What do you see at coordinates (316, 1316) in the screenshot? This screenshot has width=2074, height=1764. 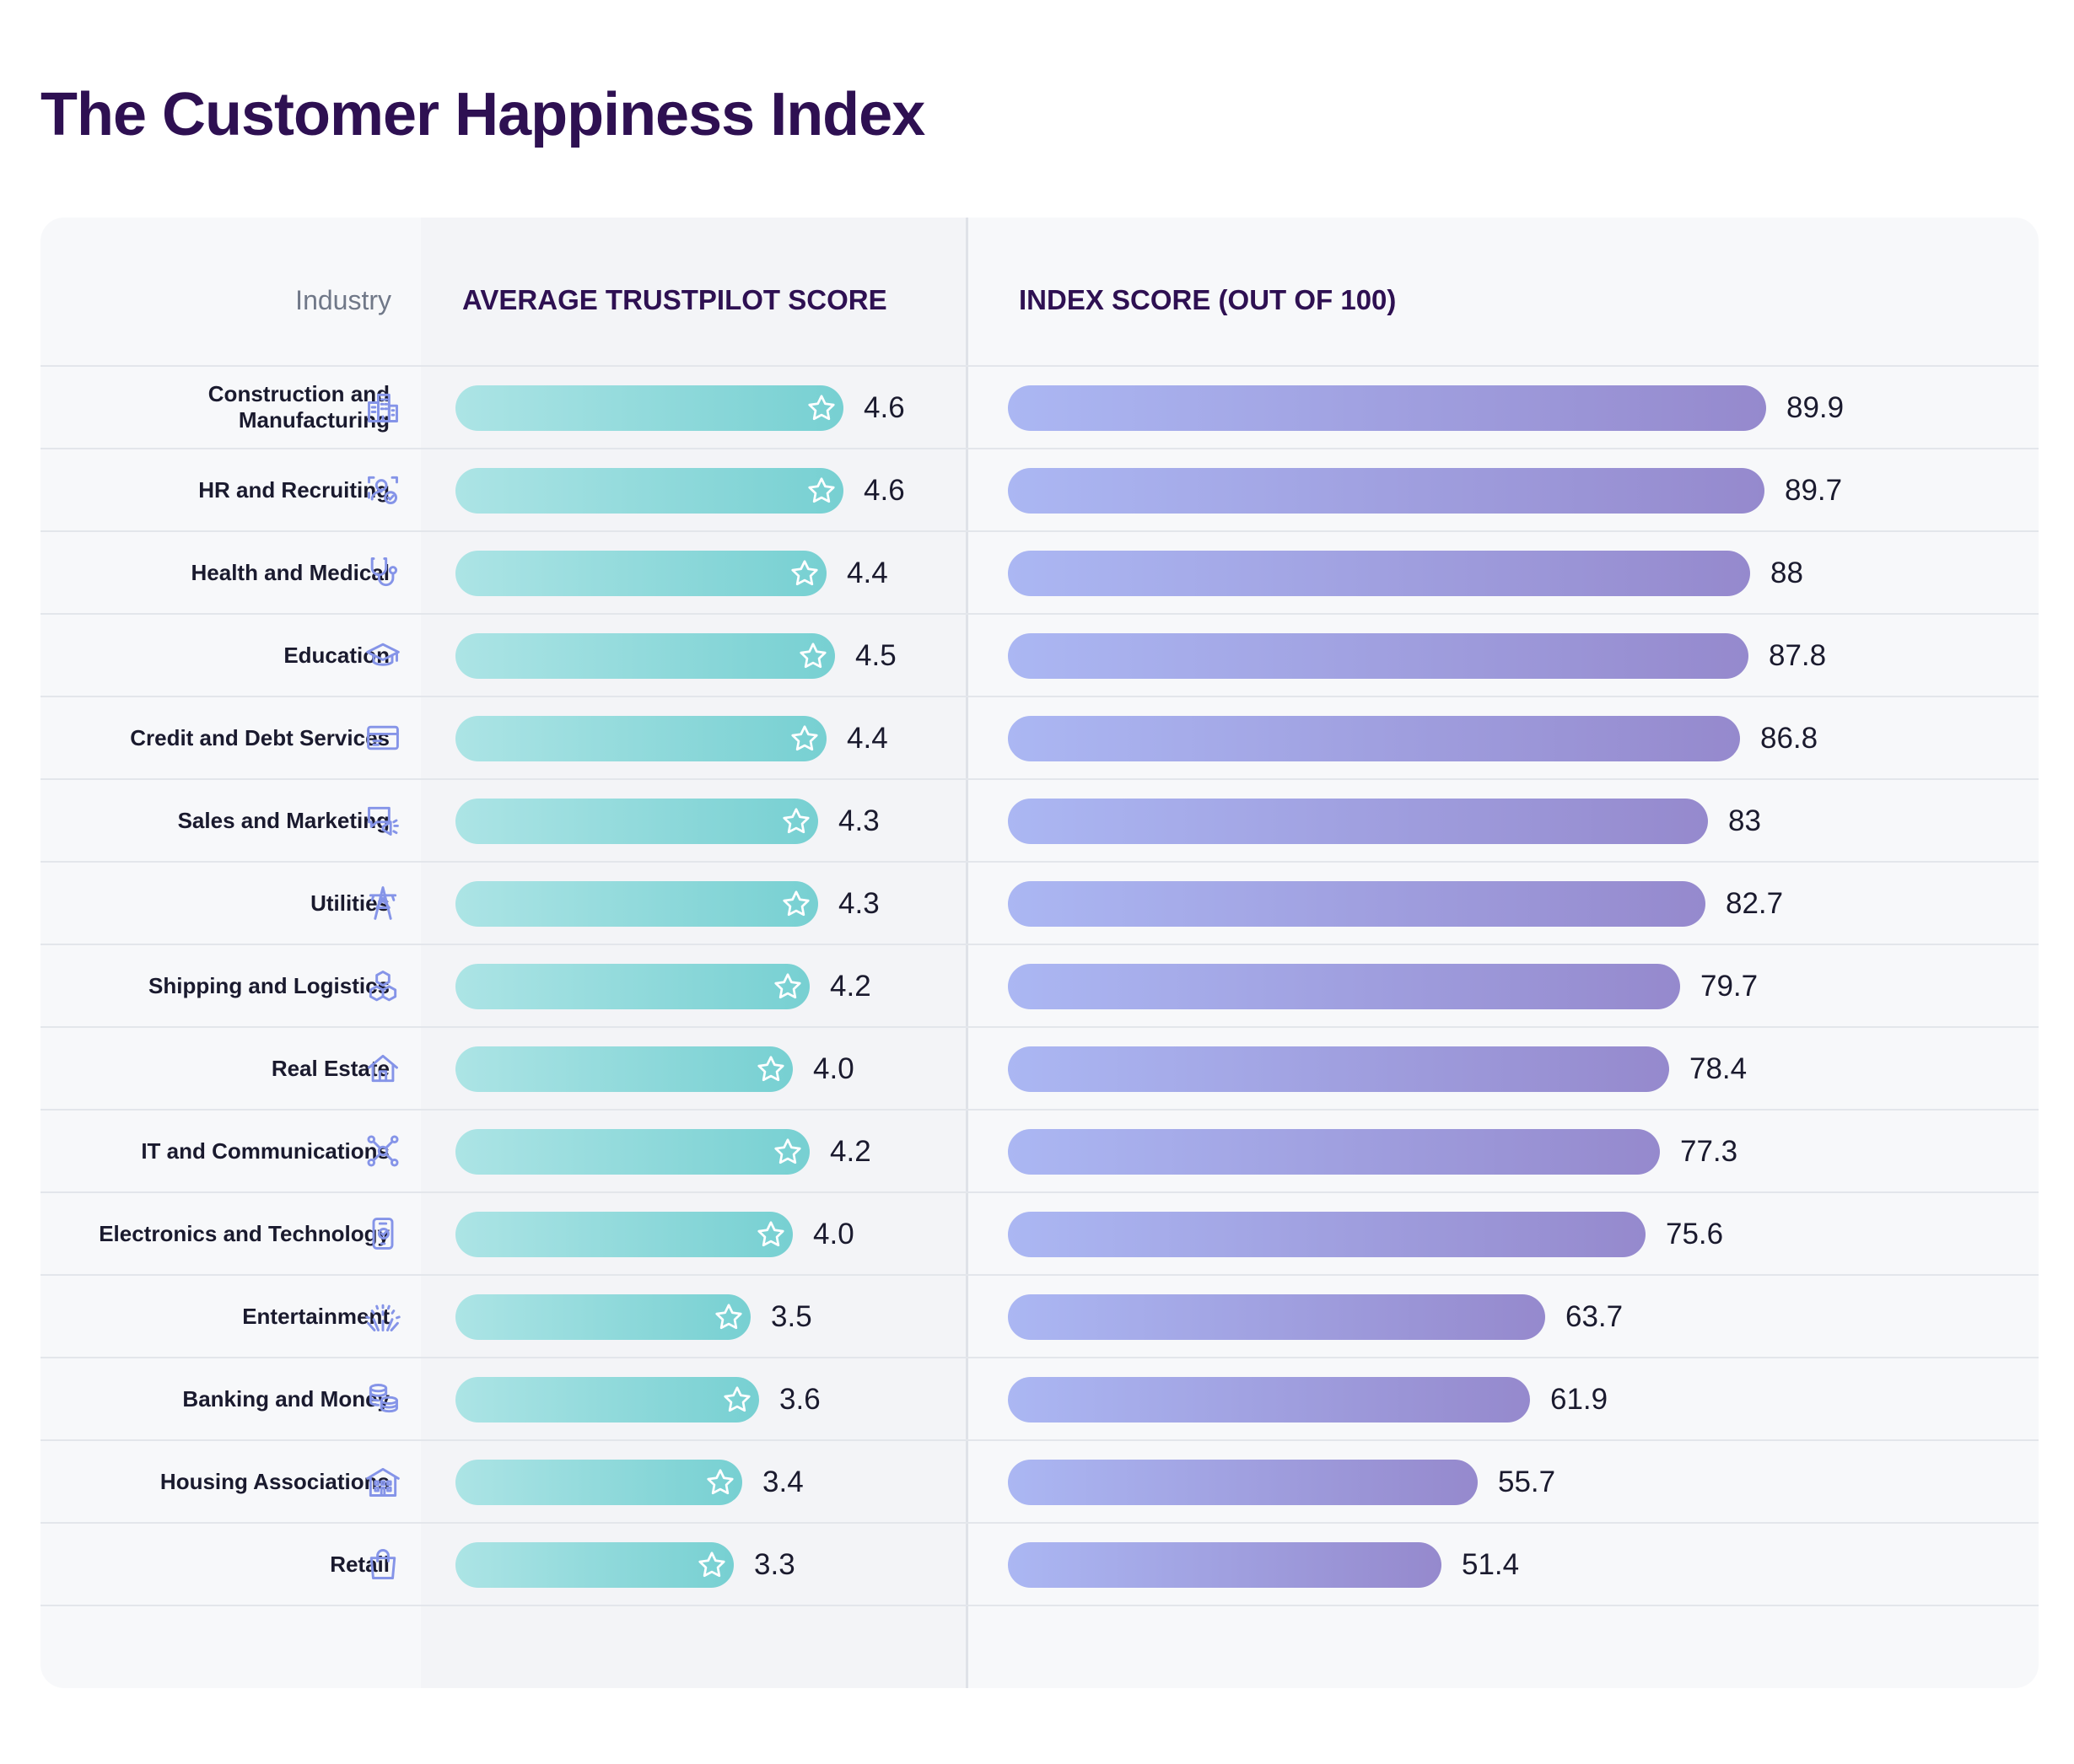 I see `industry-label: Entertainment` at bounding box center [316, 1316].